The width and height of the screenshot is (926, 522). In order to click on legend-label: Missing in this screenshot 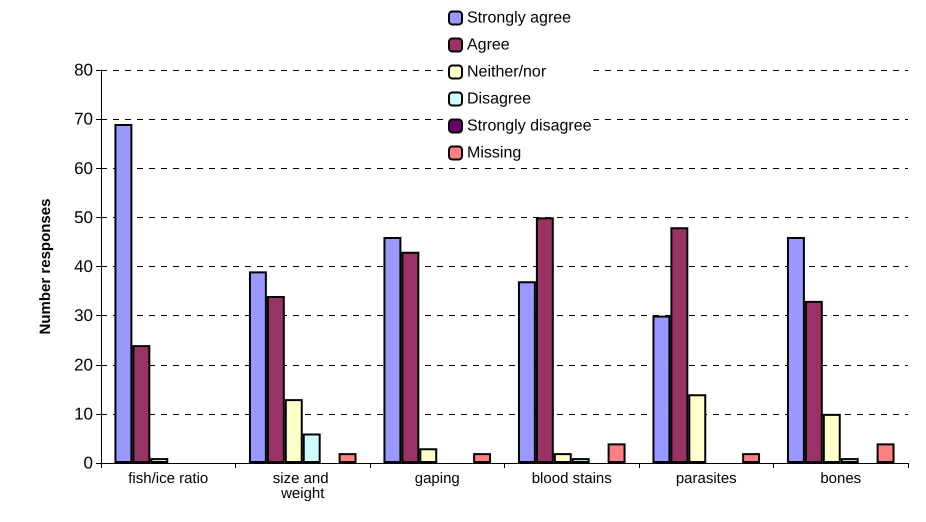, I will do `click(494, 153)`.